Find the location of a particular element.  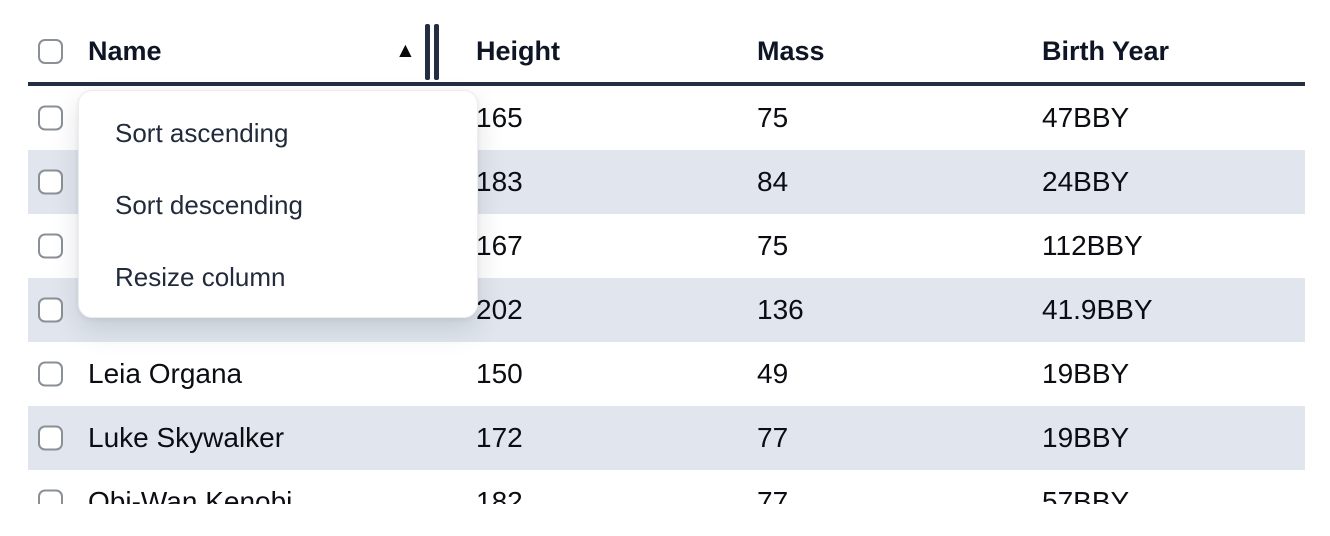

cell-height: 202 is located at coordinates (499, 309).